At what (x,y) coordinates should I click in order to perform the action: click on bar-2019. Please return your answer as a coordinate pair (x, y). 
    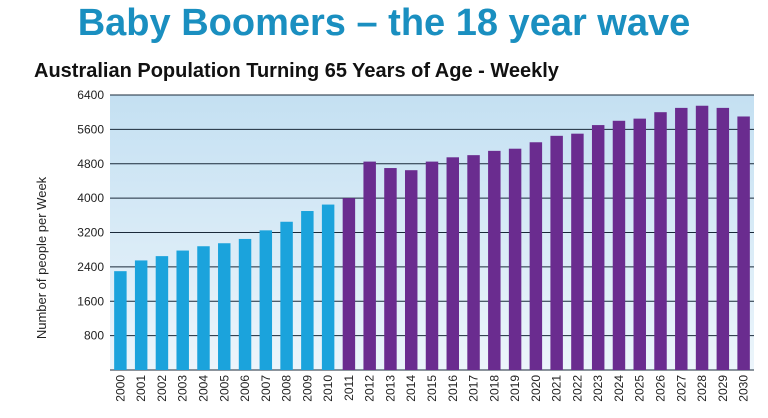
    Looking at the image, I should click on (515, 259).